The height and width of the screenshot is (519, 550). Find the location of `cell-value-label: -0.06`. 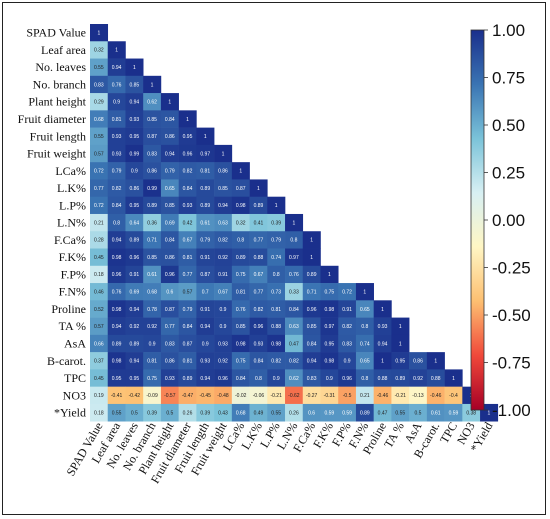

cell-value-label: -0.06 is located at coordinates (259, 396).